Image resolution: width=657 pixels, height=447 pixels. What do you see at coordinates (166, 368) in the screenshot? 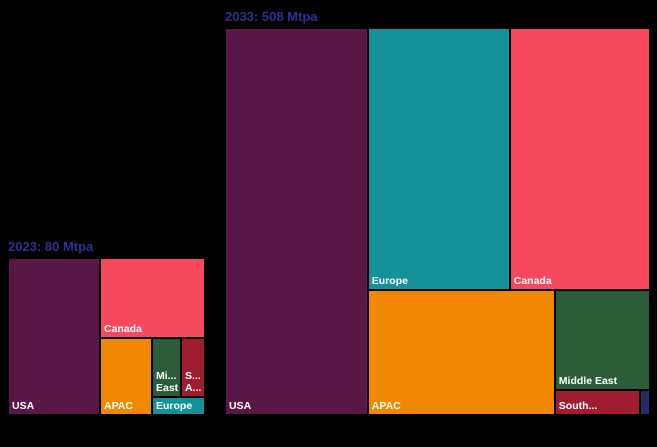
I see `treemap-cell-mi-east: Mi... East` at bounding box center [166, 368].